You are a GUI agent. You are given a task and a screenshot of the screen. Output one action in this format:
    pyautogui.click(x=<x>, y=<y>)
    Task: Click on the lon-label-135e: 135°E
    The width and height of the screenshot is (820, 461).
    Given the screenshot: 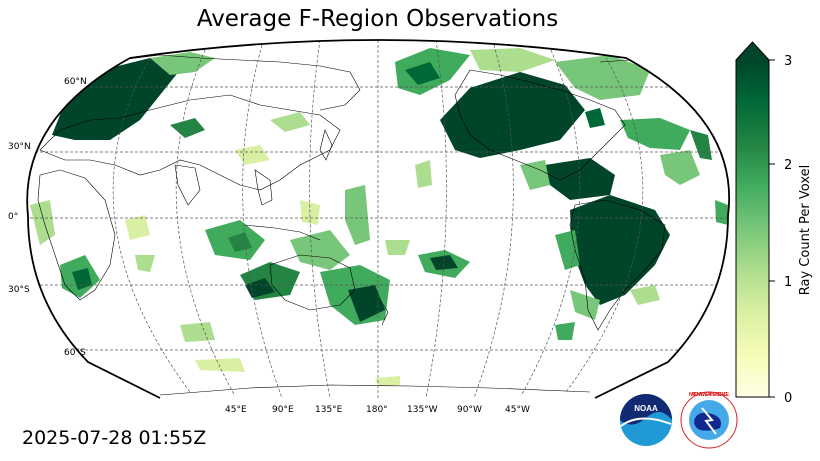 What is the action you would take?
    pyautogui.click(x=329, y=410)
    